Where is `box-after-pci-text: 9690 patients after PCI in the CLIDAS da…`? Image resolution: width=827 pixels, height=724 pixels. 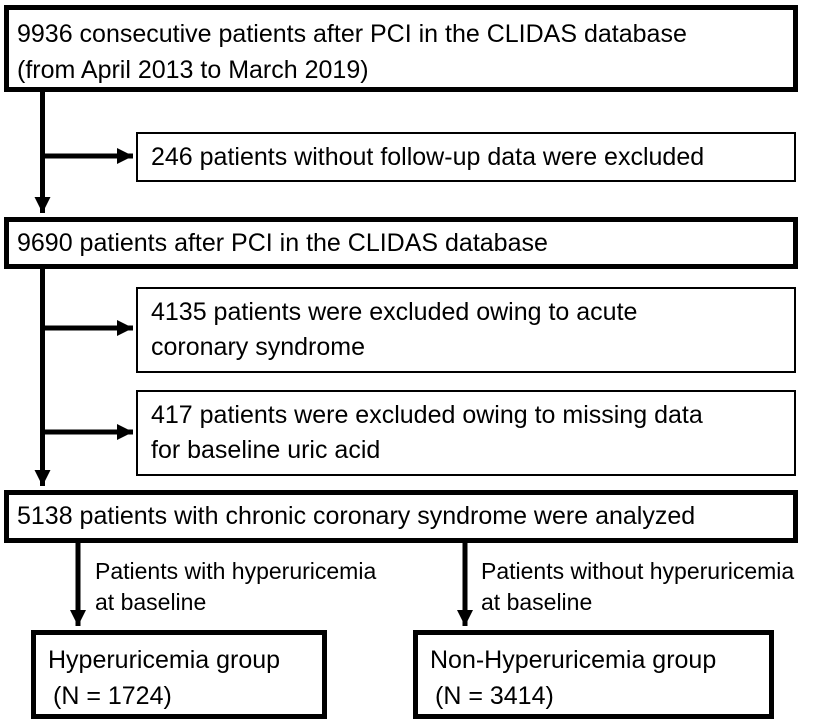
box-after-pci-text: 9690 patients after PCI in the CLIDAS da… is located at coordinates (282, 242).